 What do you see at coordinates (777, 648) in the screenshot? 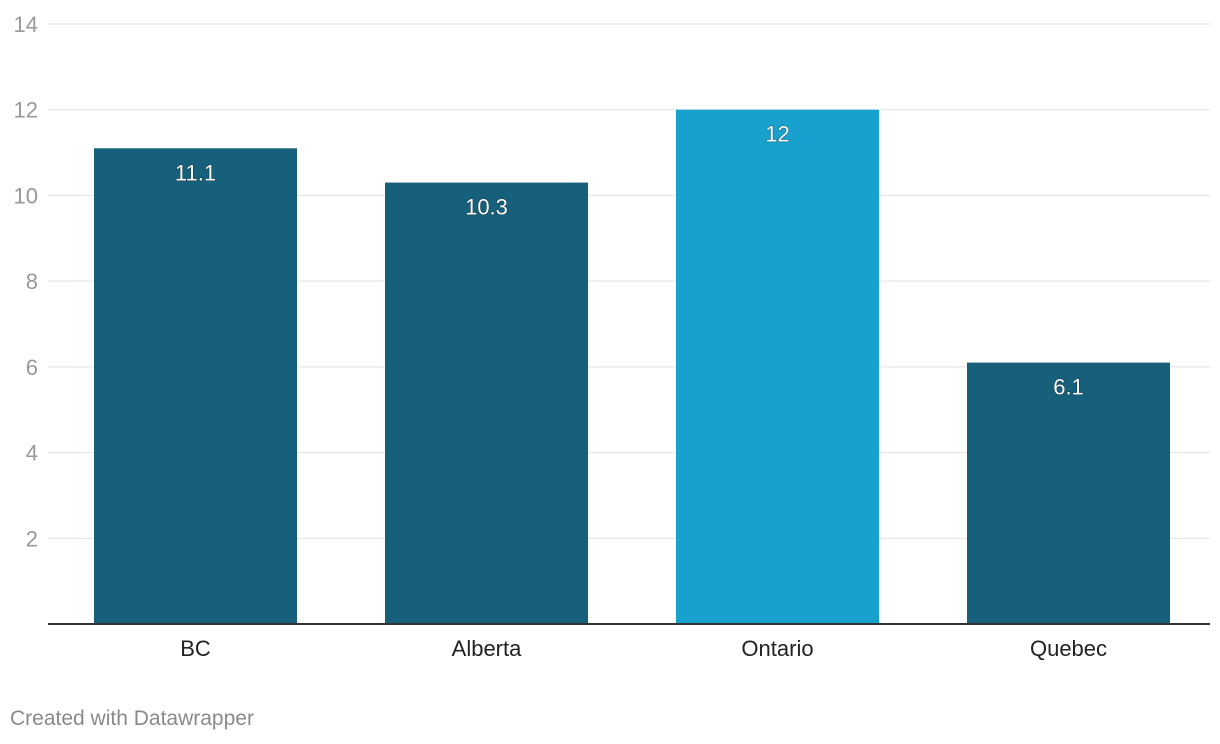
I see `x-tick-label-ontario: Ontario` at bounding box center [777, 648].